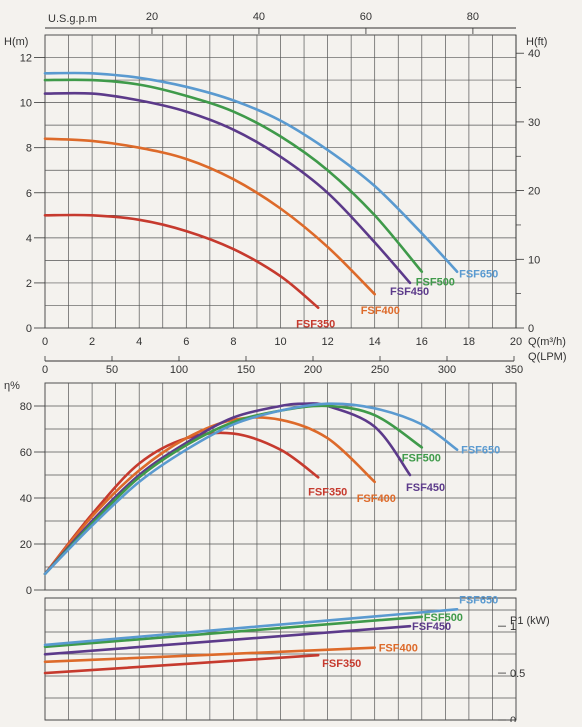 The width and height of the screenshot is (582, 727). I want to click on eff-ylabel: η%, so click(12, 386).